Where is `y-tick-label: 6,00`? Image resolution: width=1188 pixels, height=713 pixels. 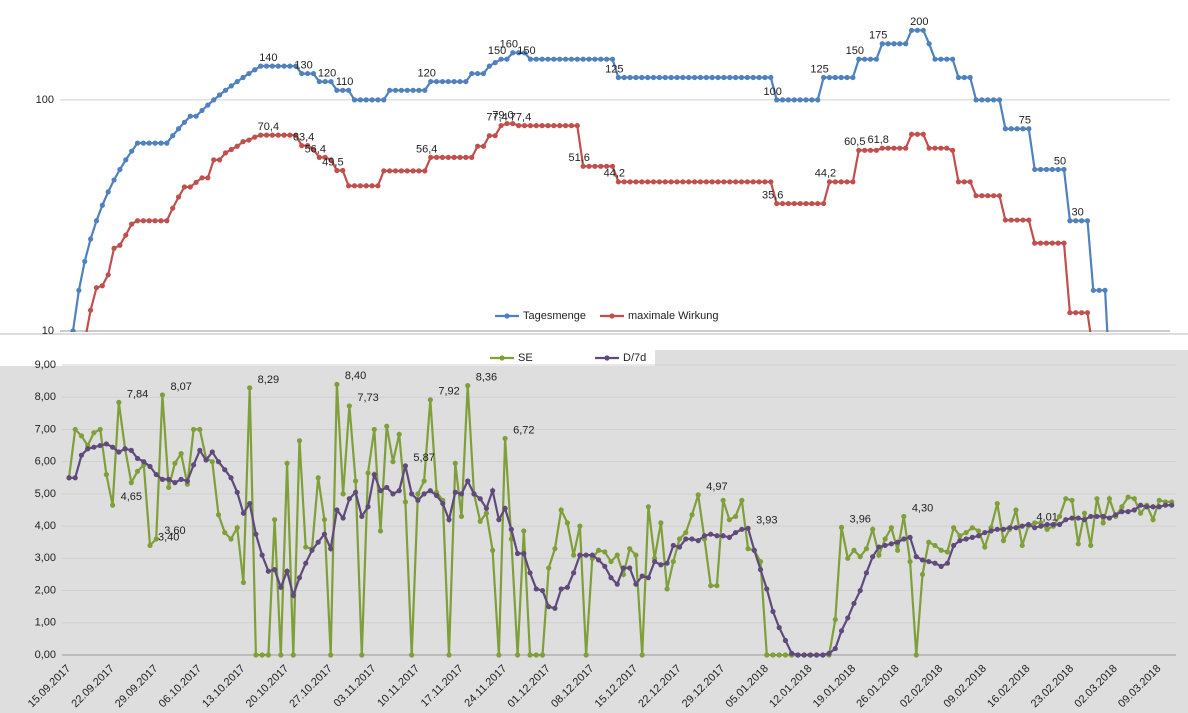
y-tick-label: 6,00 is located at coordinates (45, 462).